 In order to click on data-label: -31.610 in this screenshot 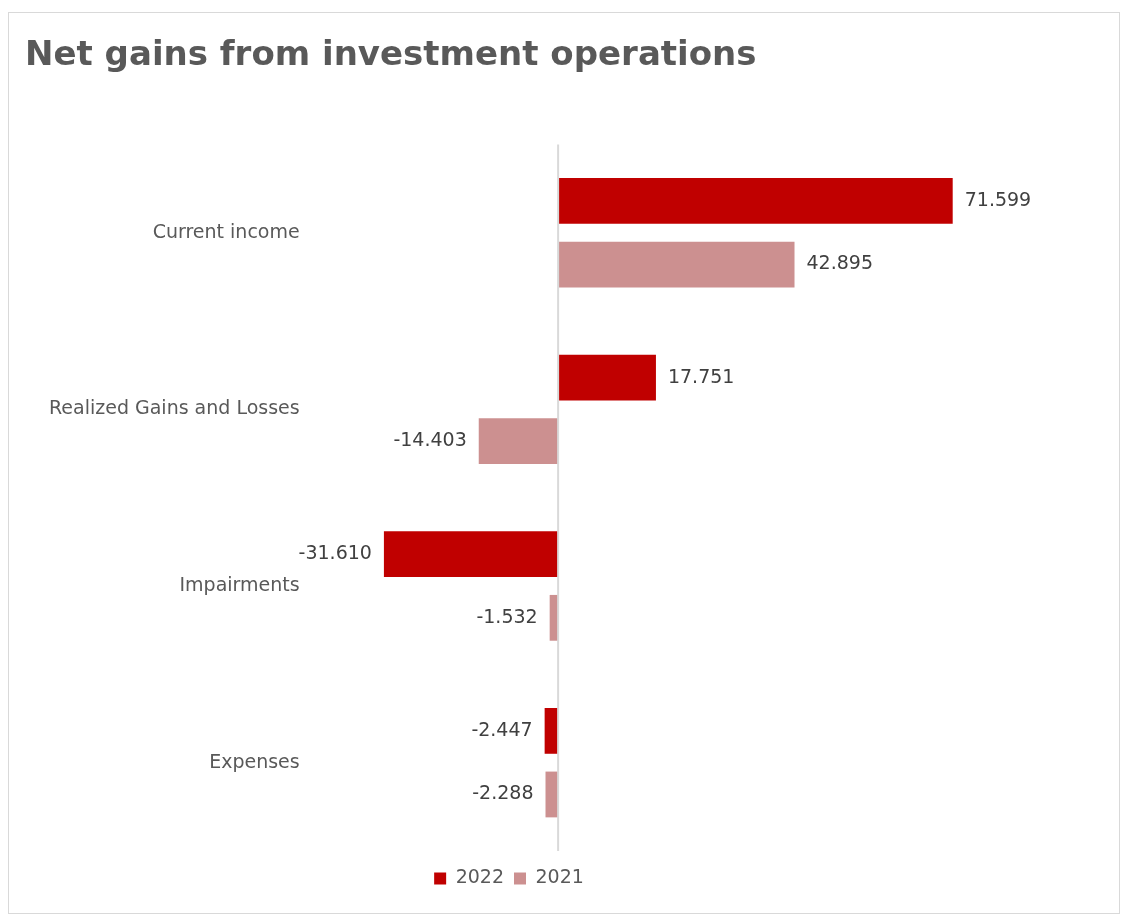, I will do `click(335, 552)`.